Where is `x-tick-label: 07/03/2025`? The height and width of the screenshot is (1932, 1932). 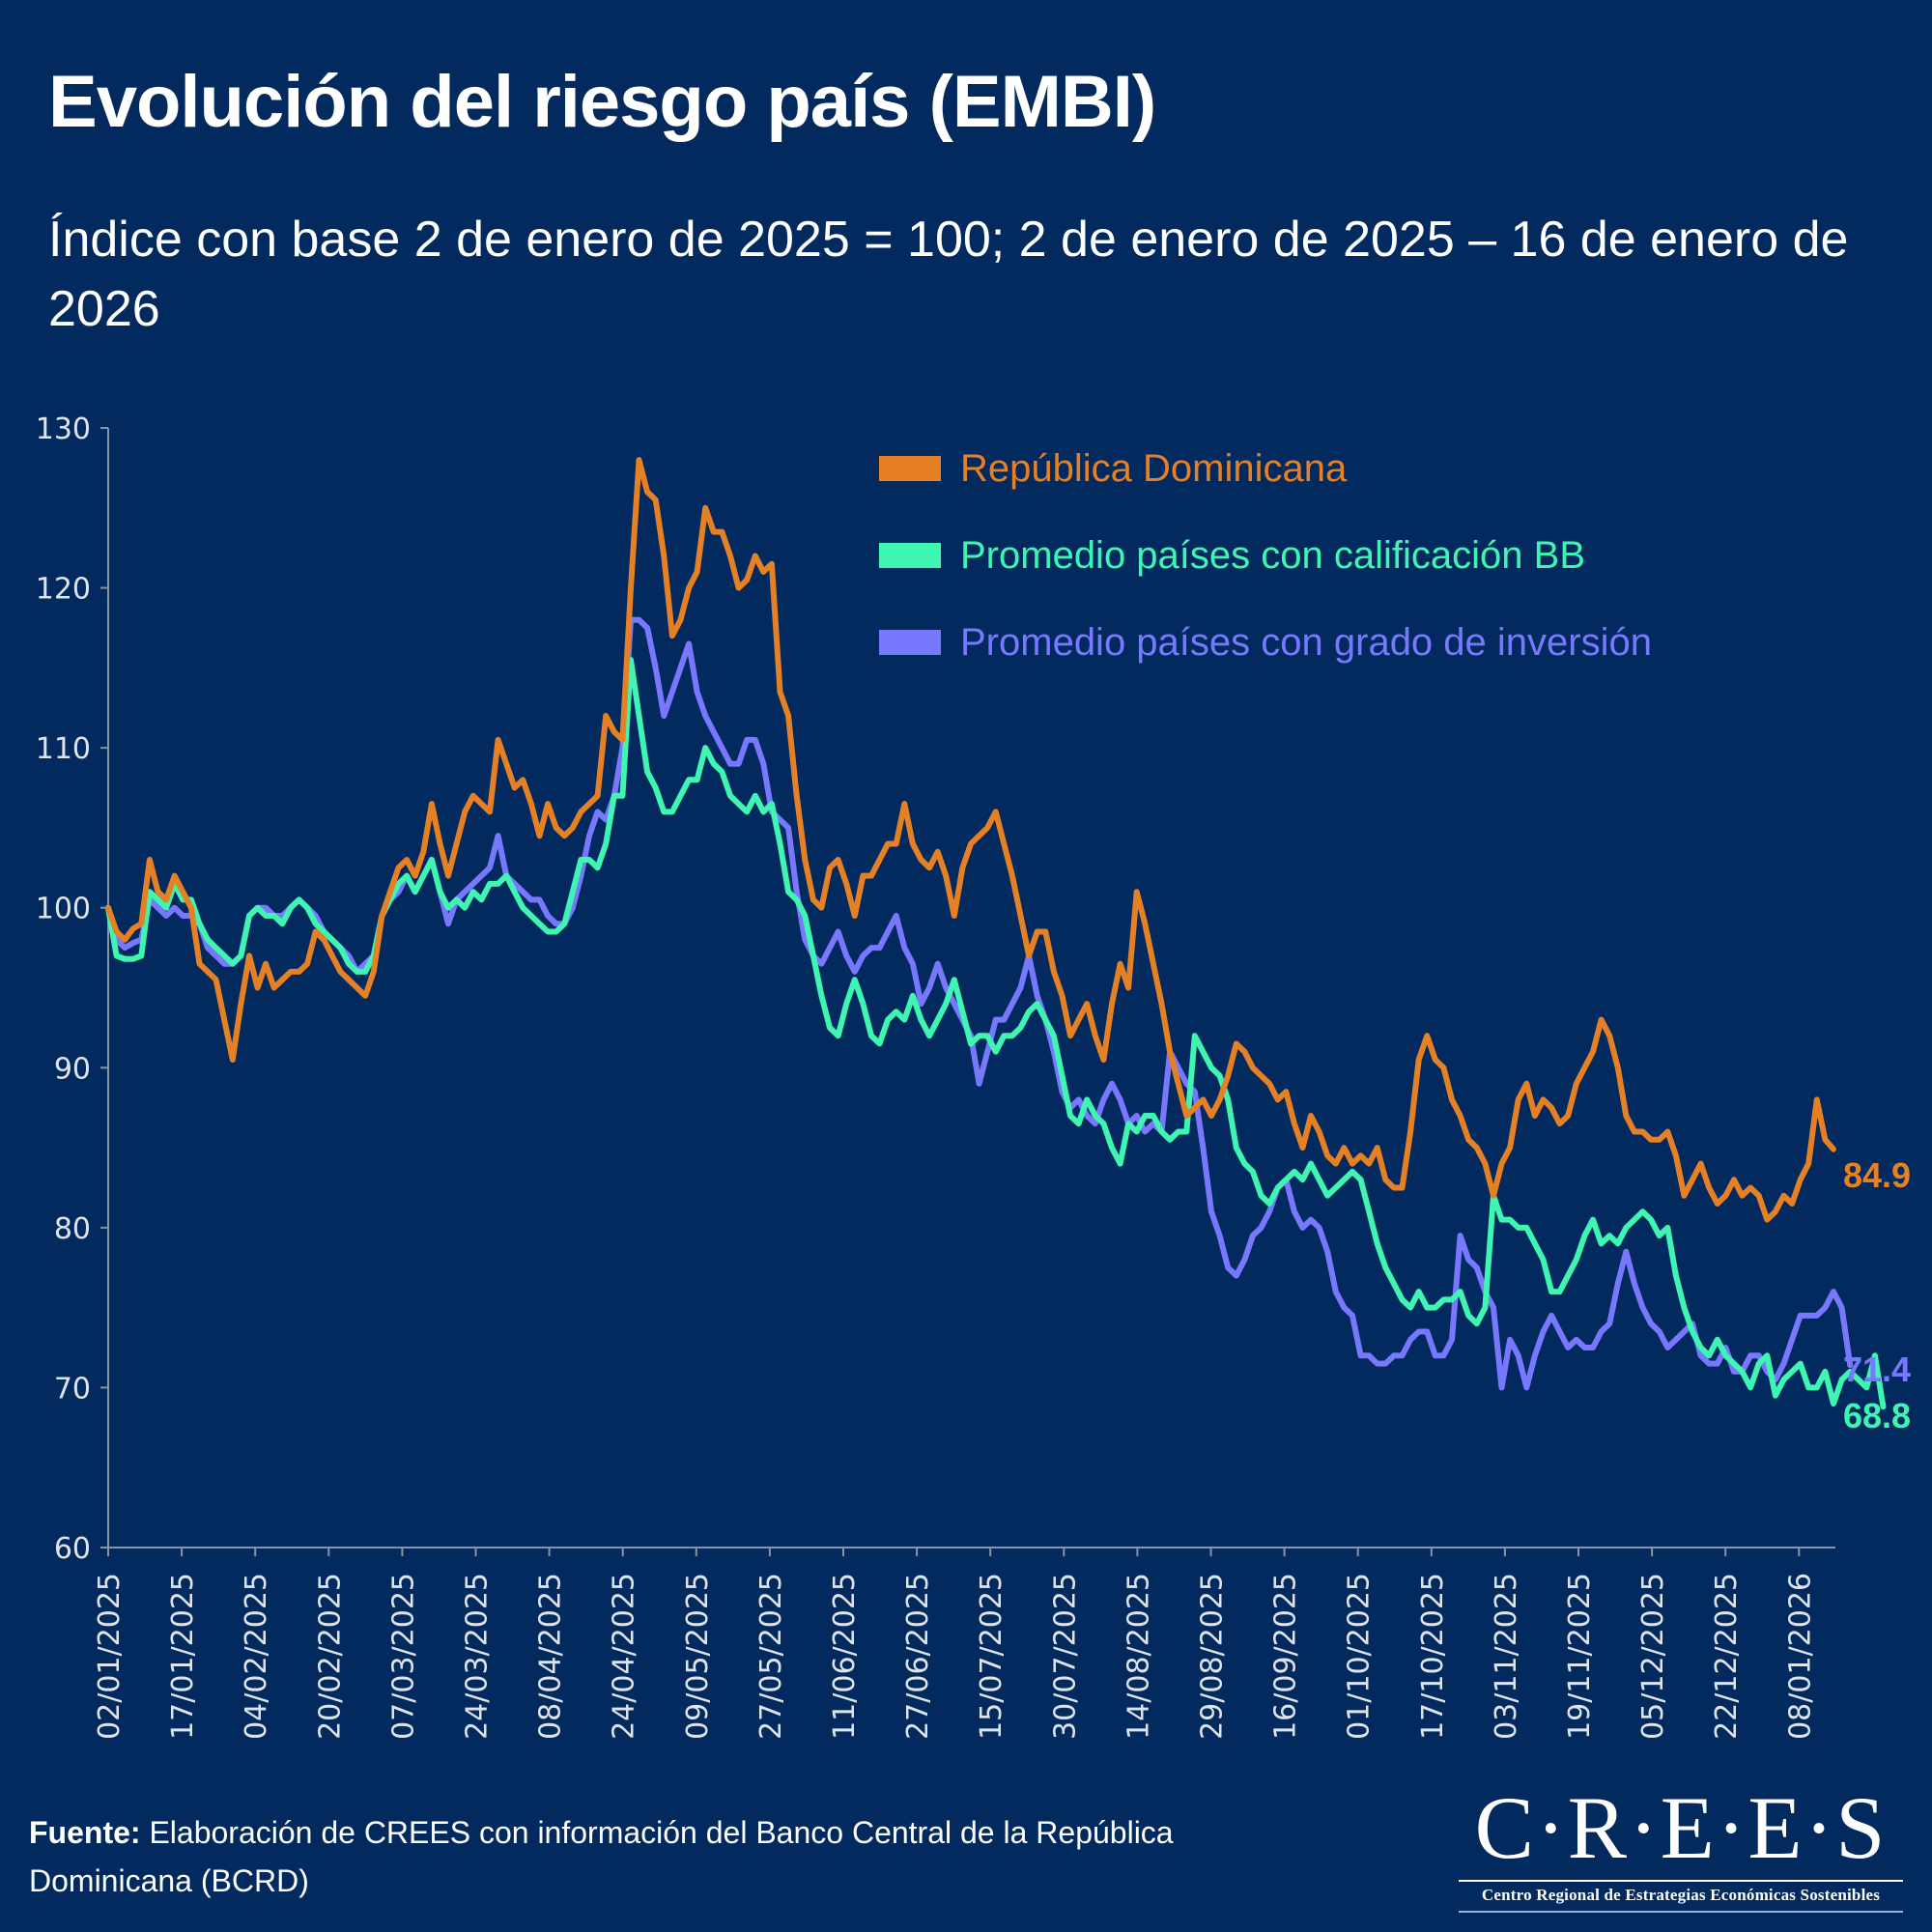 x-tick-label: 07/03/2025 is located at coordinates (403, 1656).